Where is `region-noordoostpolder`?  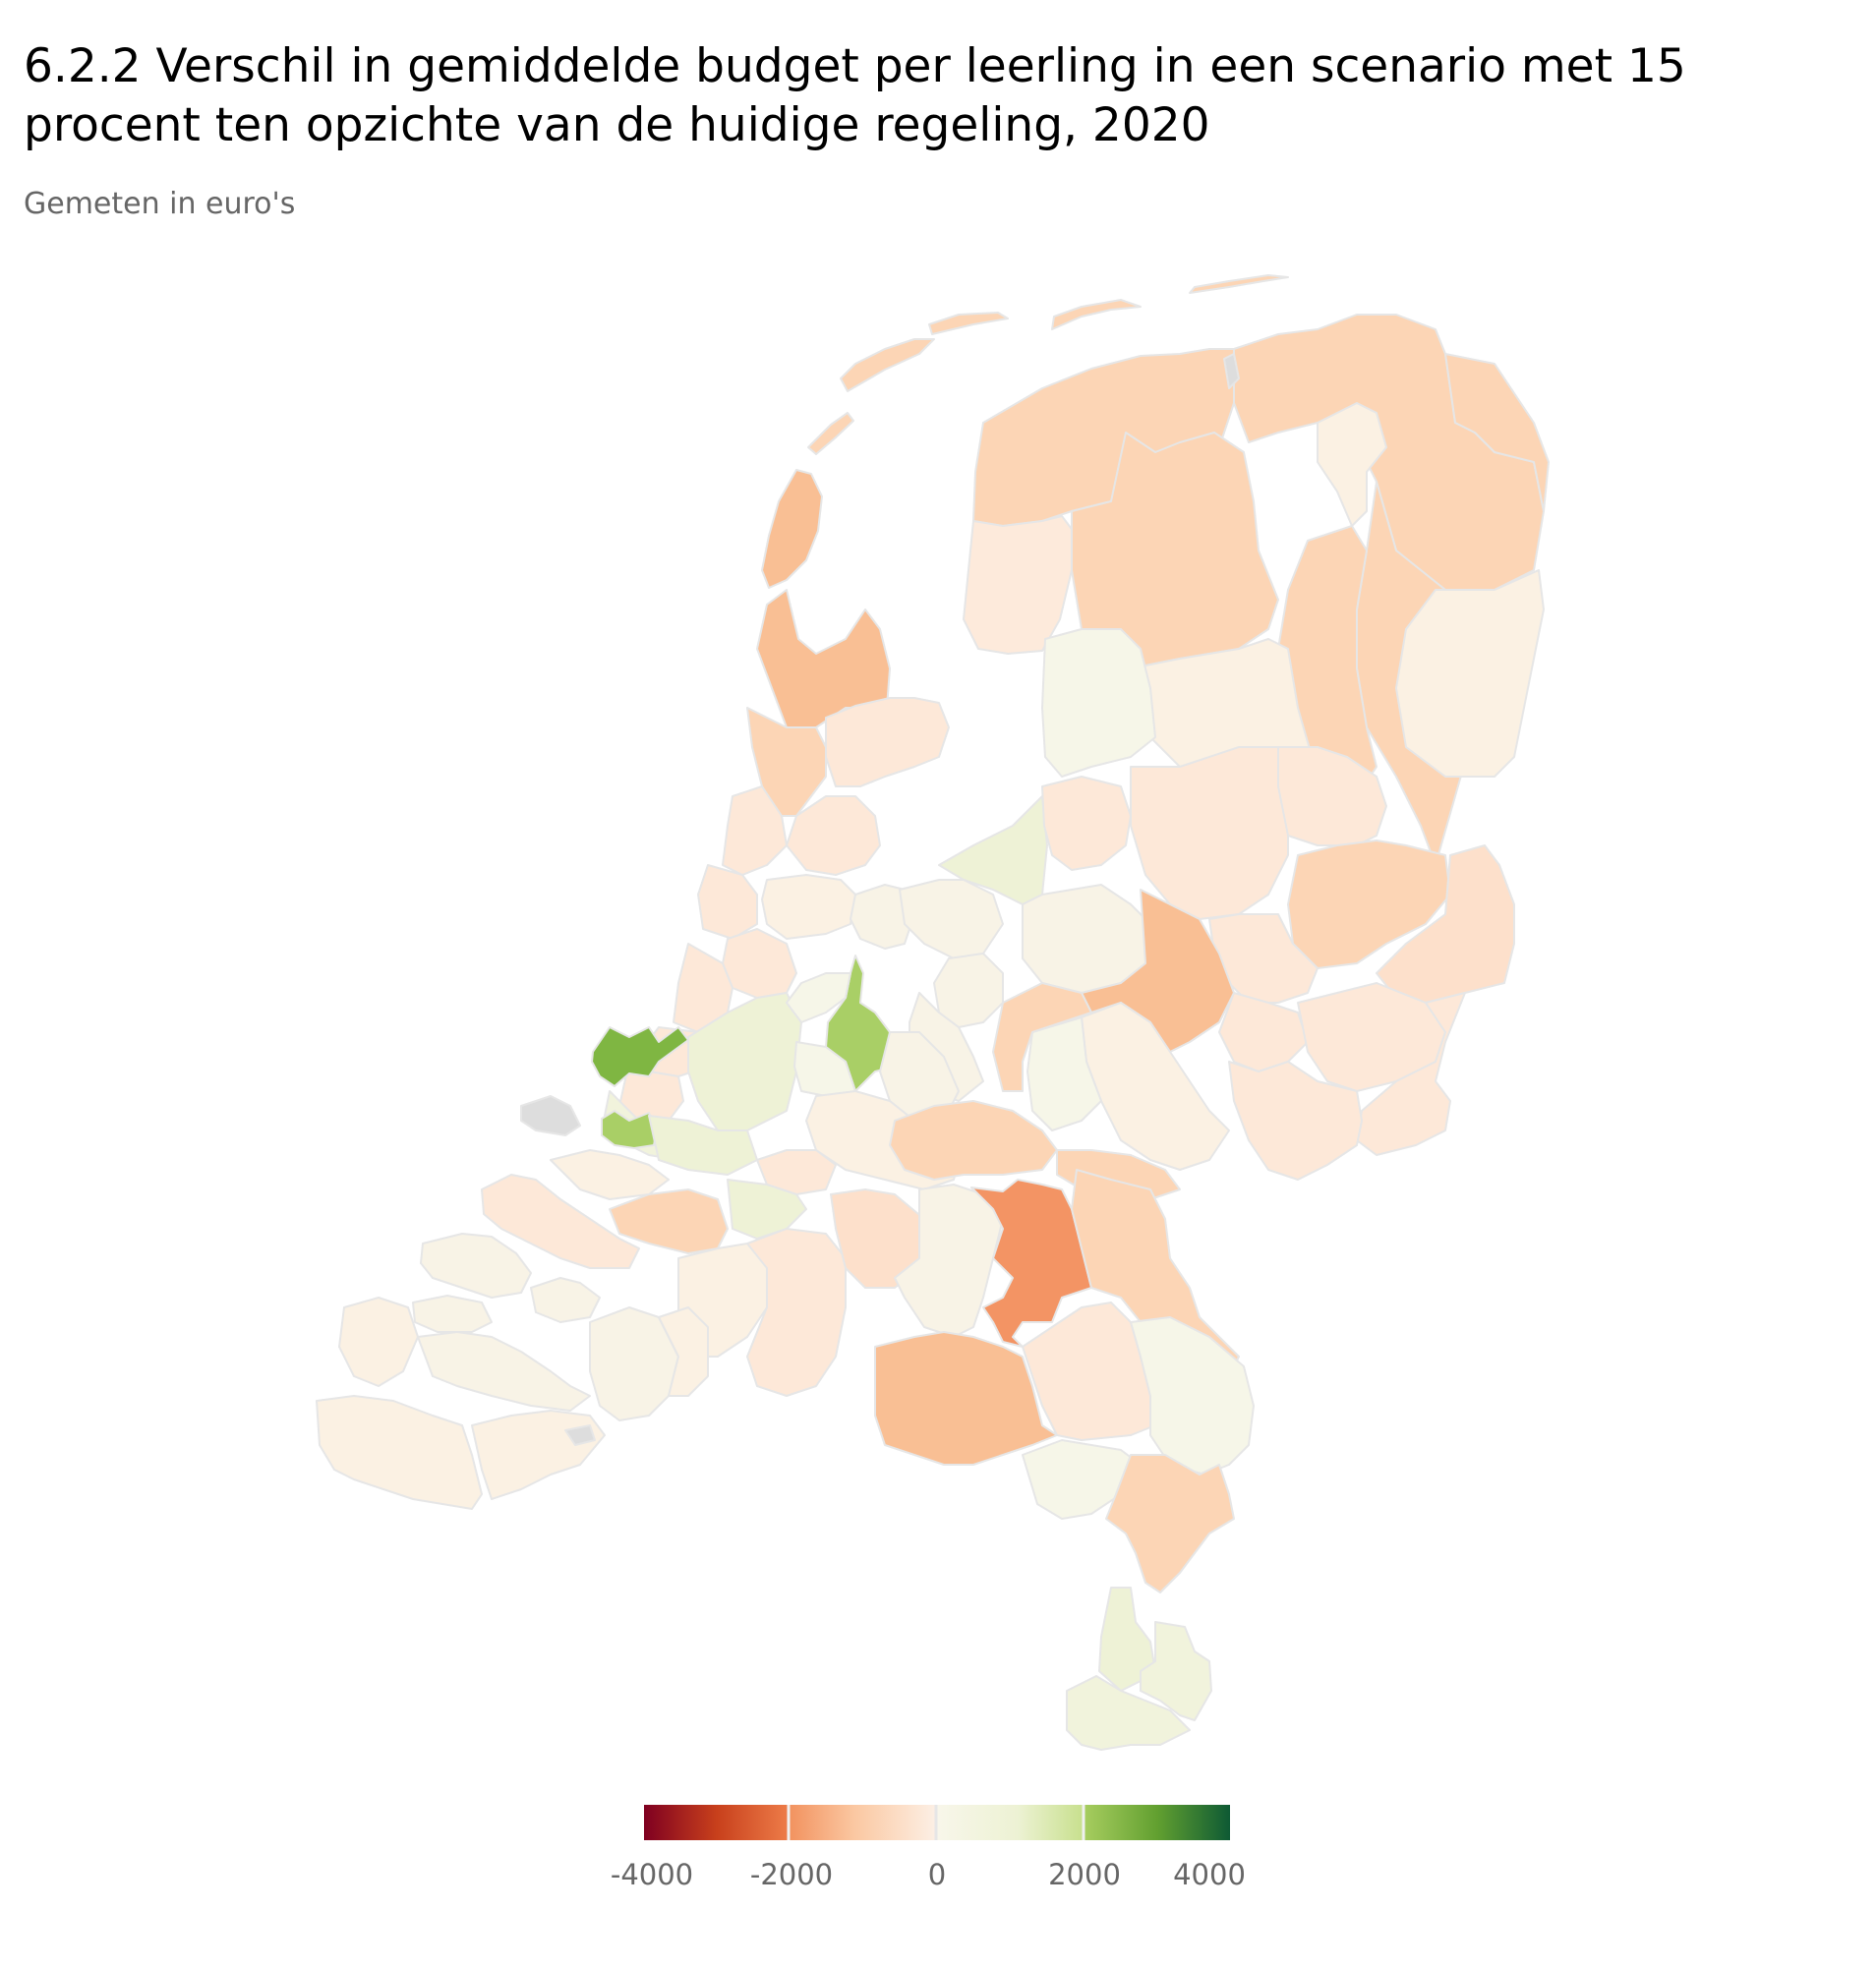
region-noordoostpolder is located at coordinates (1098, 703).